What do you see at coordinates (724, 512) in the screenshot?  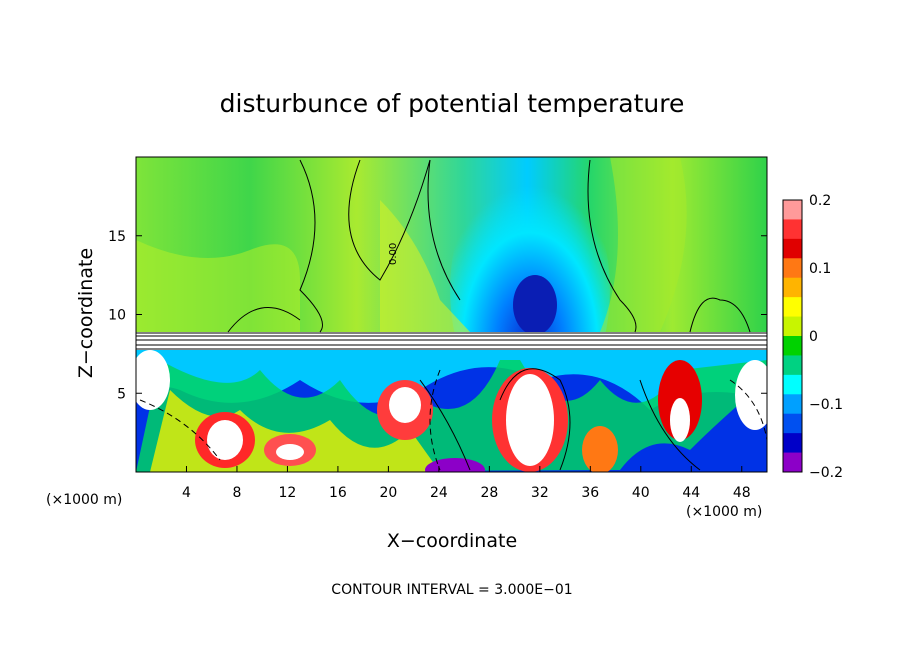 I see `x-unit-right: (×1000 m)` at bounding box center [724, 512].